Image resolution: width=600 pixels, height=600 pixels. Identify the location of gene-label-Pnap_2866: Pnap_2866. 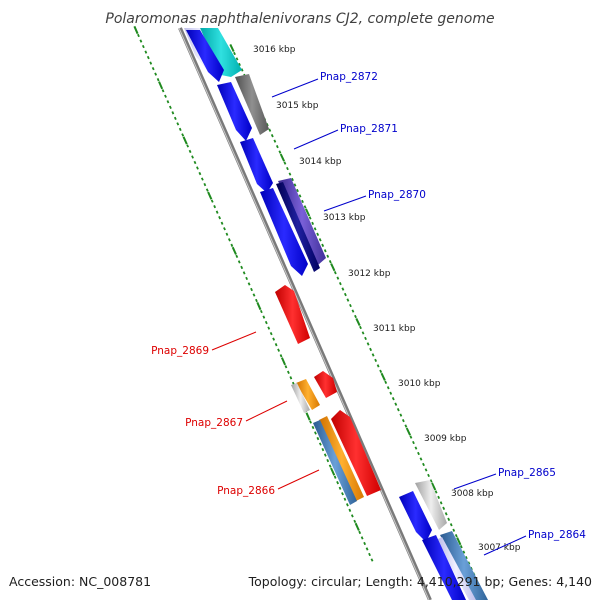
(246, 491).